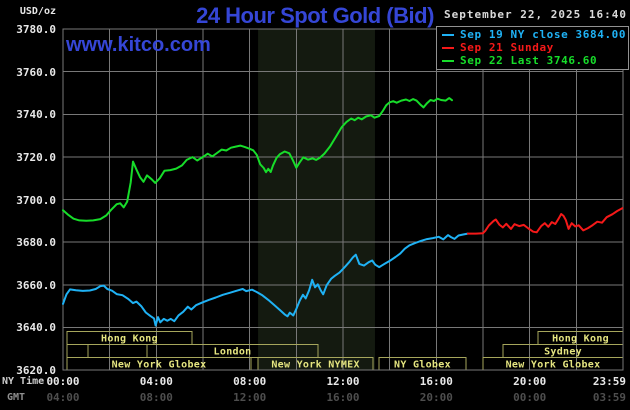  Describe the element at coordinates (36, 157) in the screenshot. I see `y-axis-tick-label: 3720.0` at that location.